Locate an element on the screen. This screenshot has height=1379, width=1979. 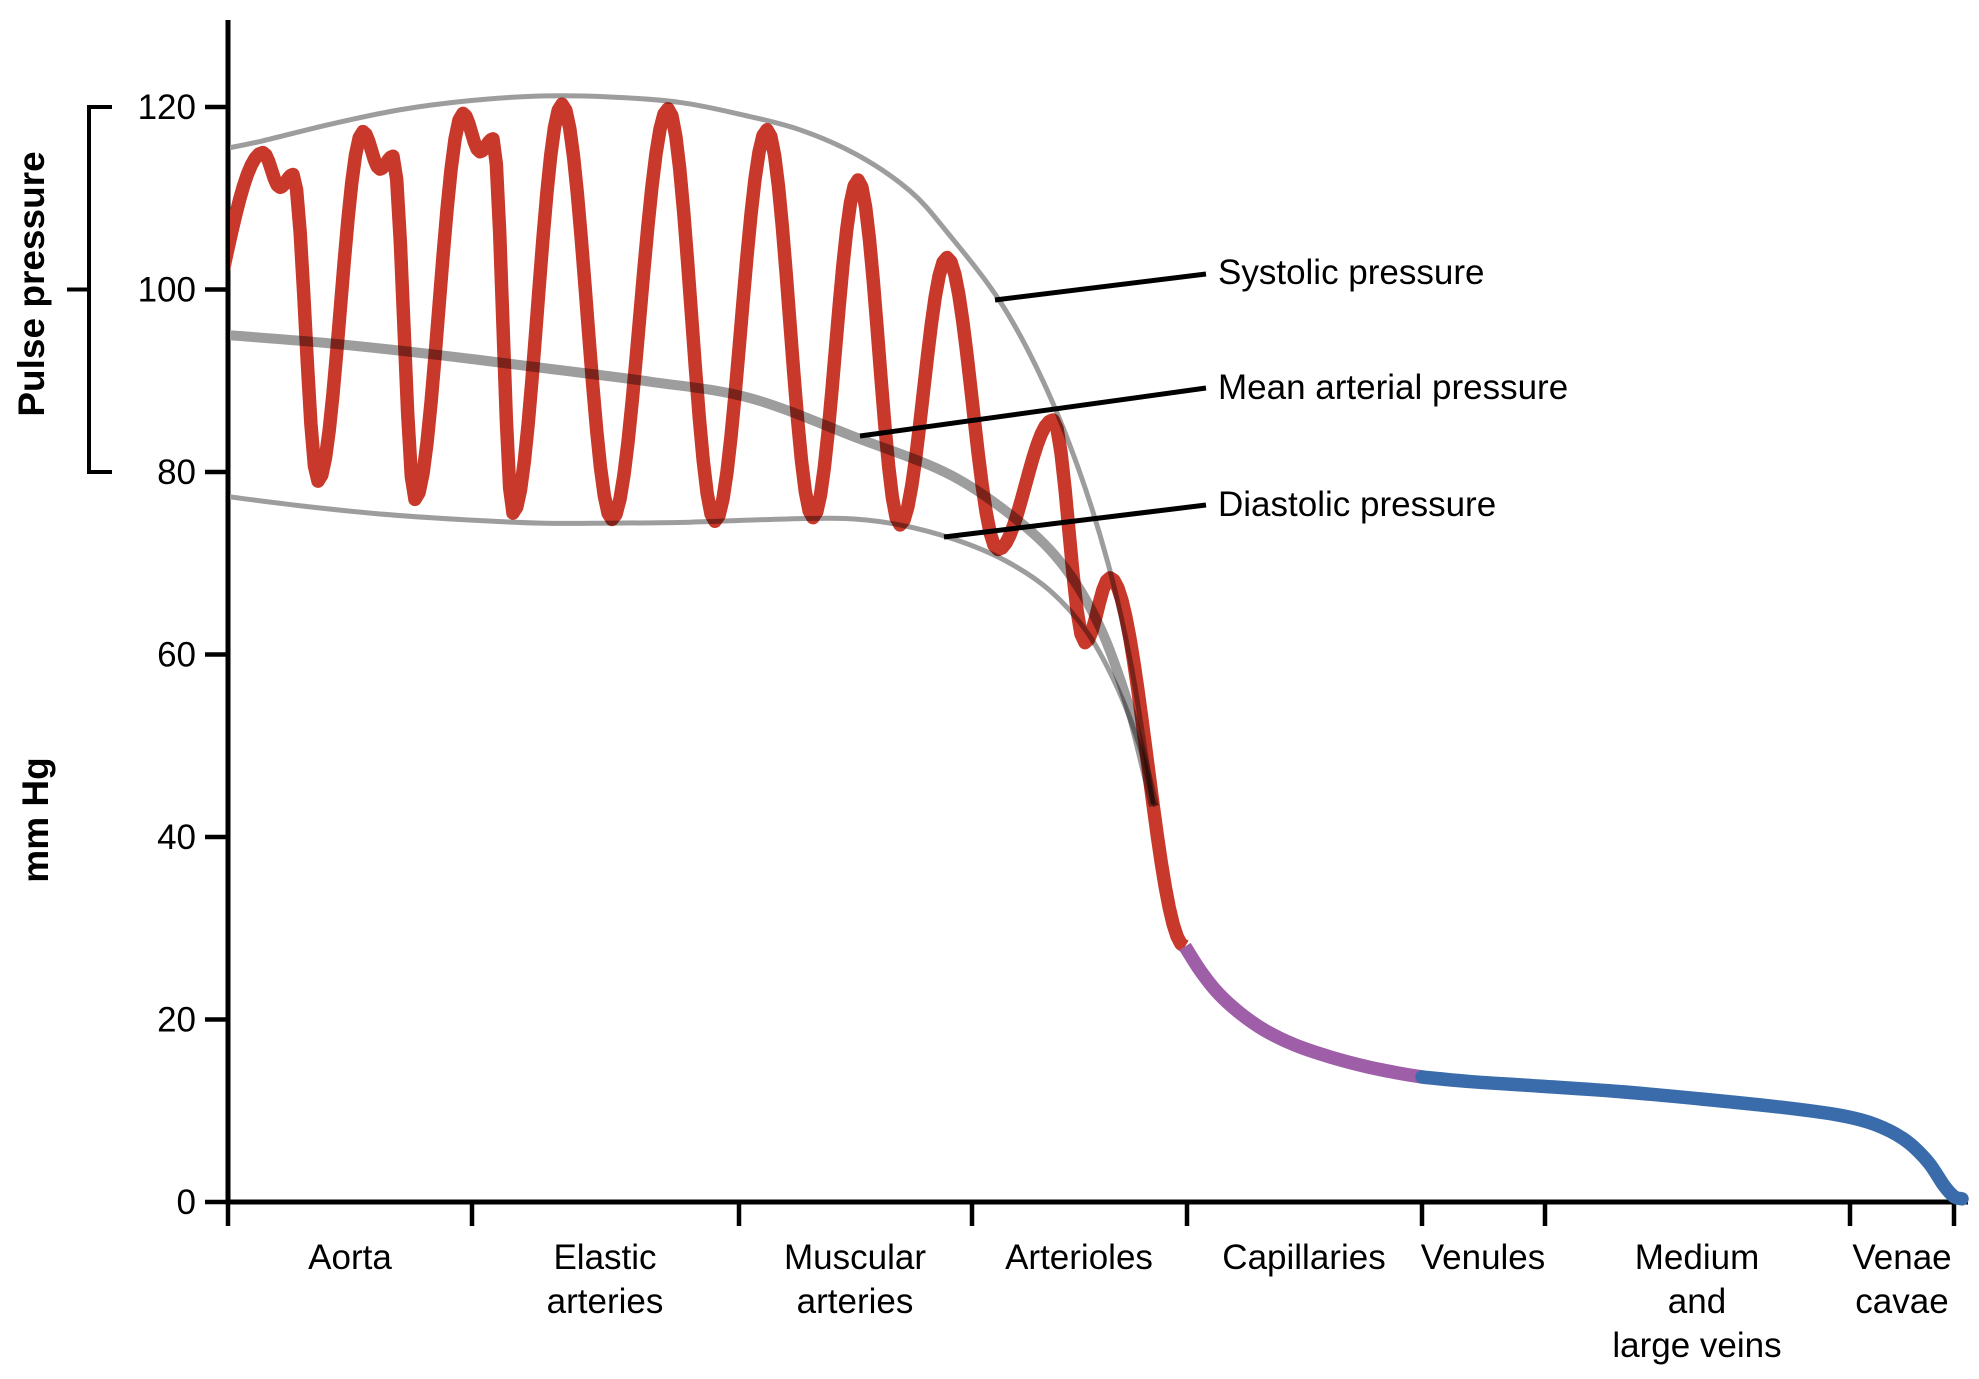
side-labels: Pulse pressure mm Hg is located at coordinates (33, 516).